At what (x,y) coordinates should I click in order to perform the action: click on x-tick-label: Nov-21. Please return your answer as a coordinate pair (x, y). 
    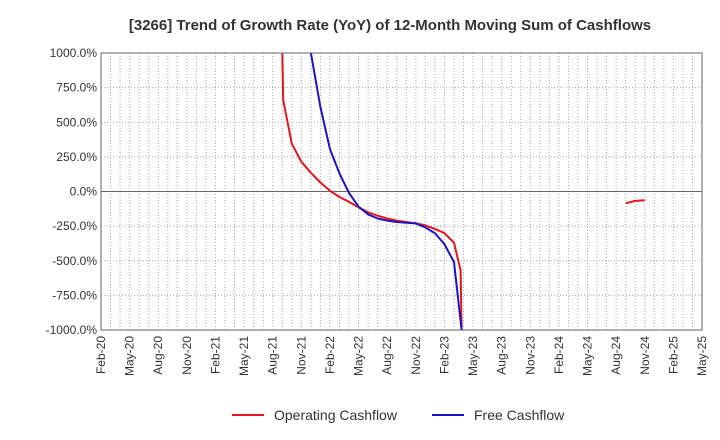
    Looking at the image, I should click on (301, 355).